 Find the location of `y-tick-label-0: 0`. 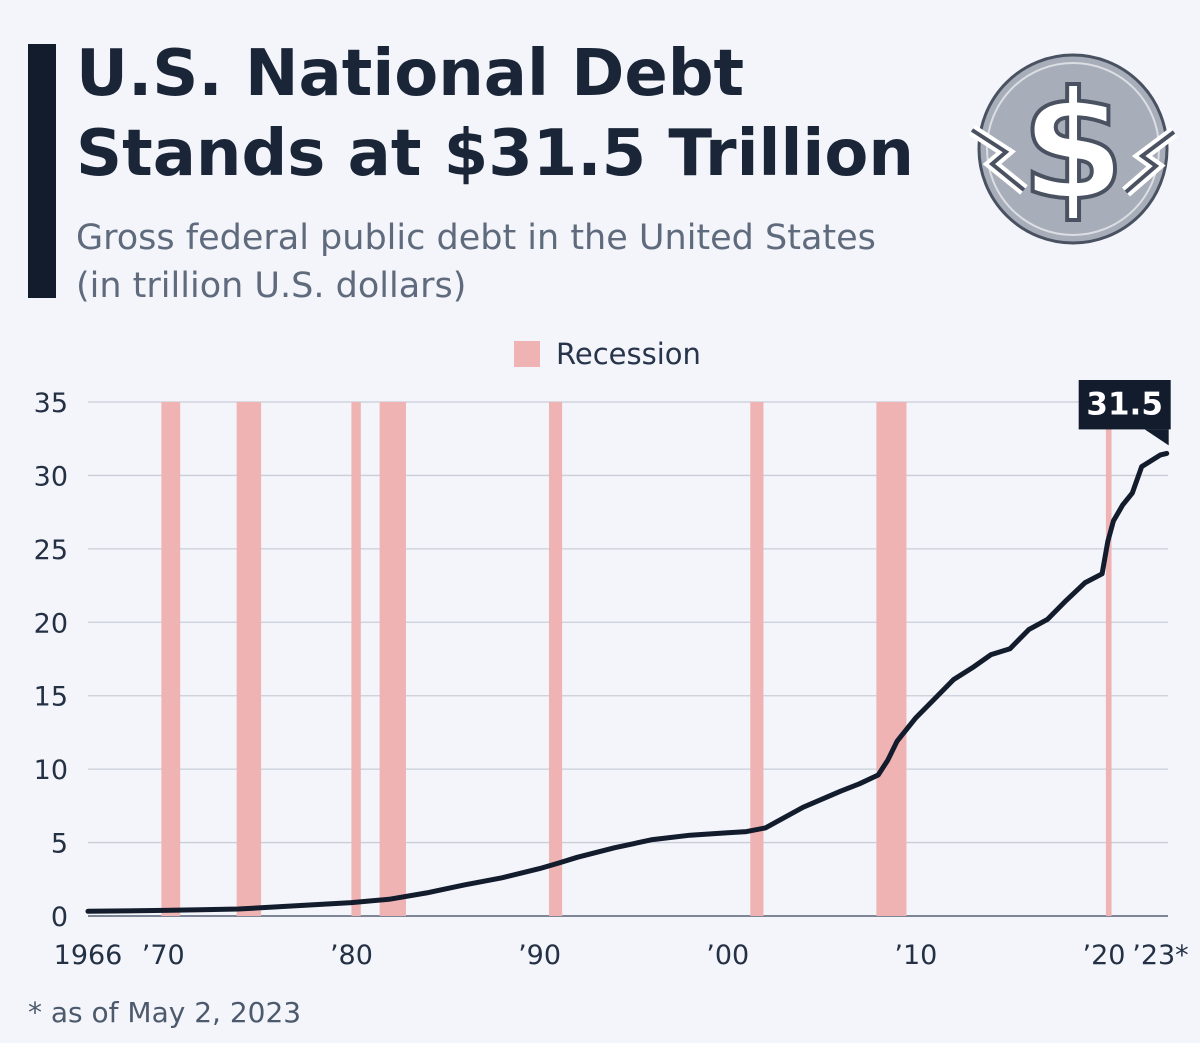

y-tick-label-0: 0 is located at coordinates (59, 917).